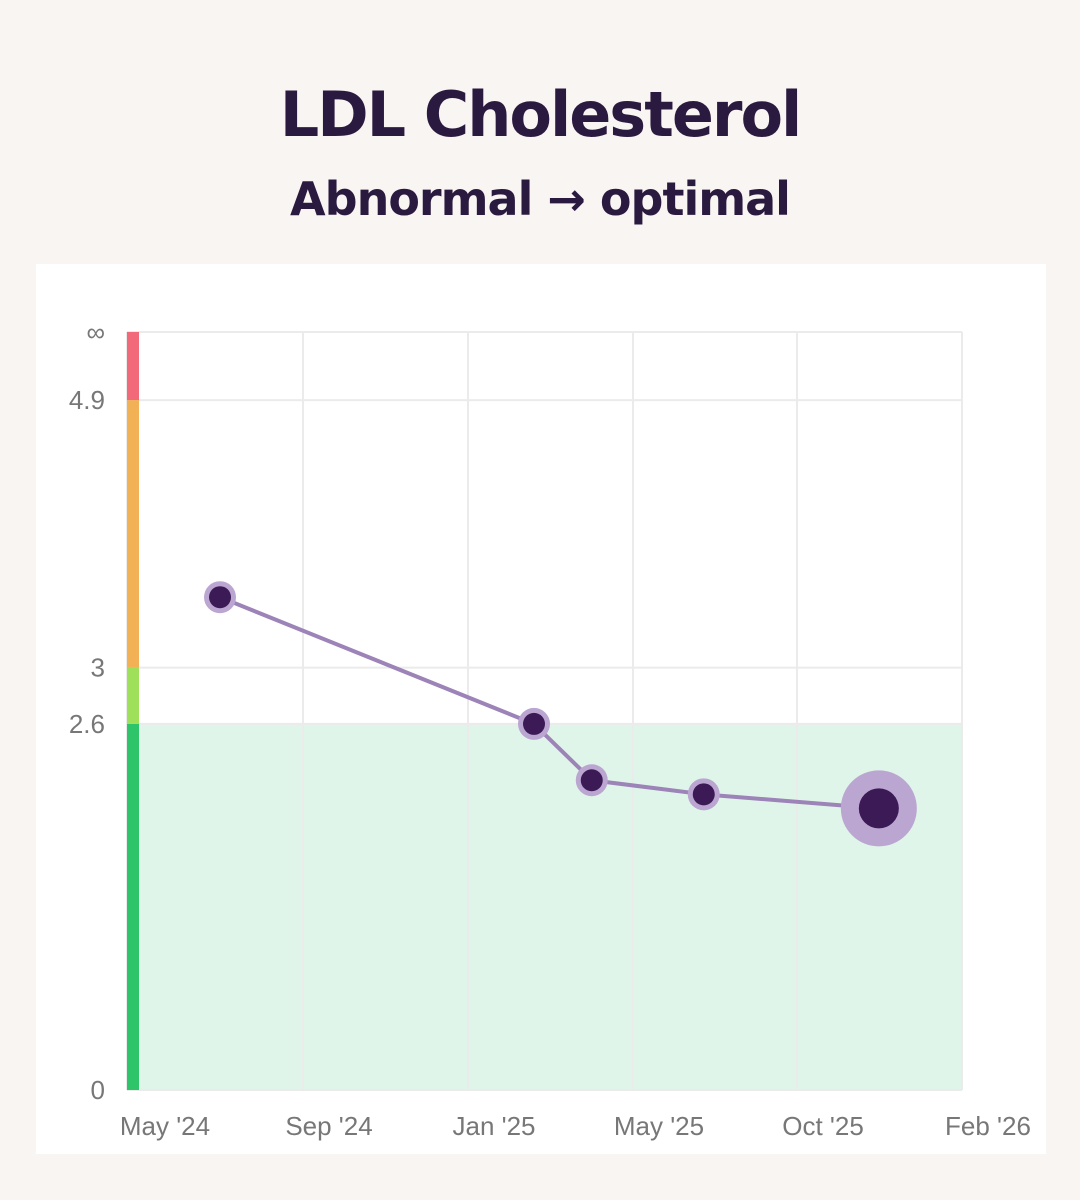  What do you see at coordinates (98, 668) in the screenshot?
I see `y-tick-label: 3` at bounding box center [98, 668].